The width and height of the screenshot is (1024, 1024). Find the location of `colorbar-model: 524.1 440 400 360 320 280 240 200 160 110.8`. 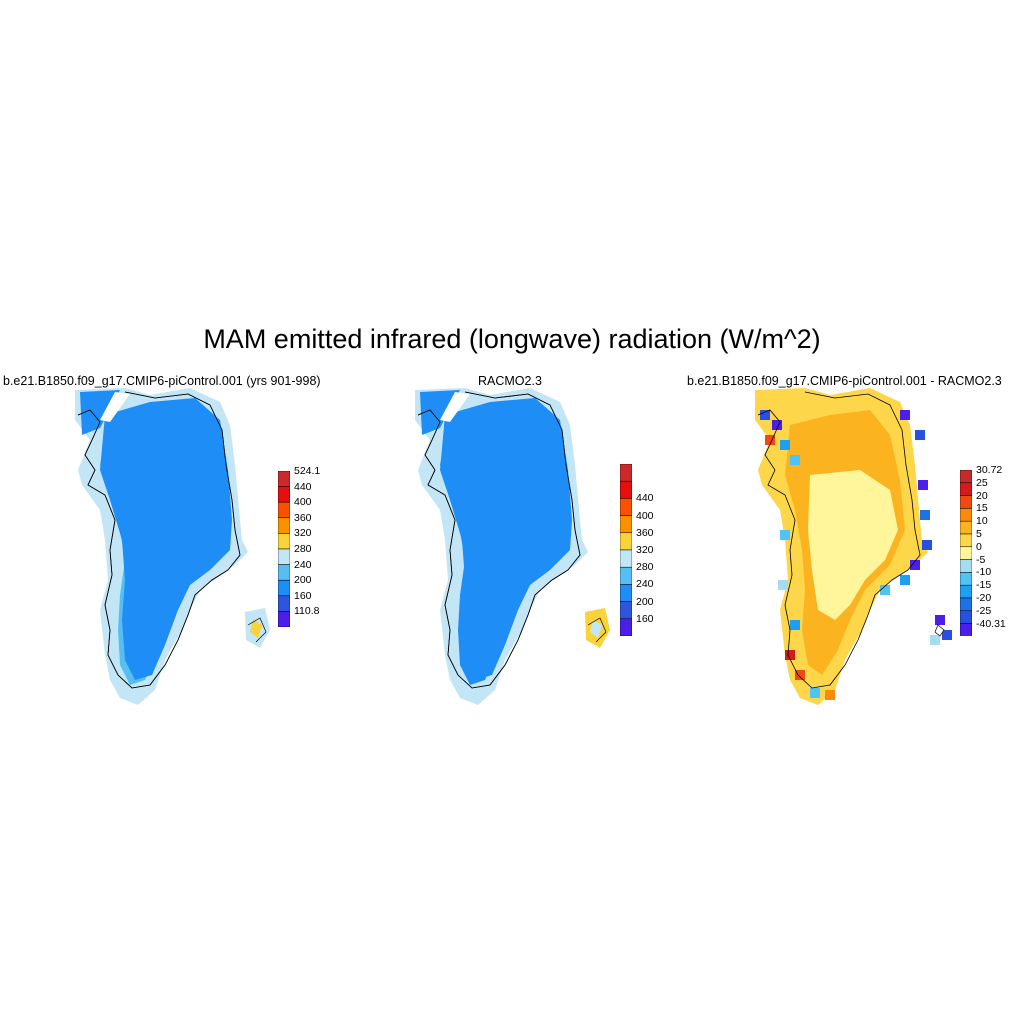

colorbar-model: 524.1 440 400 360 320 280 240 200 160 110.8 is located at coordinates (308, 546).